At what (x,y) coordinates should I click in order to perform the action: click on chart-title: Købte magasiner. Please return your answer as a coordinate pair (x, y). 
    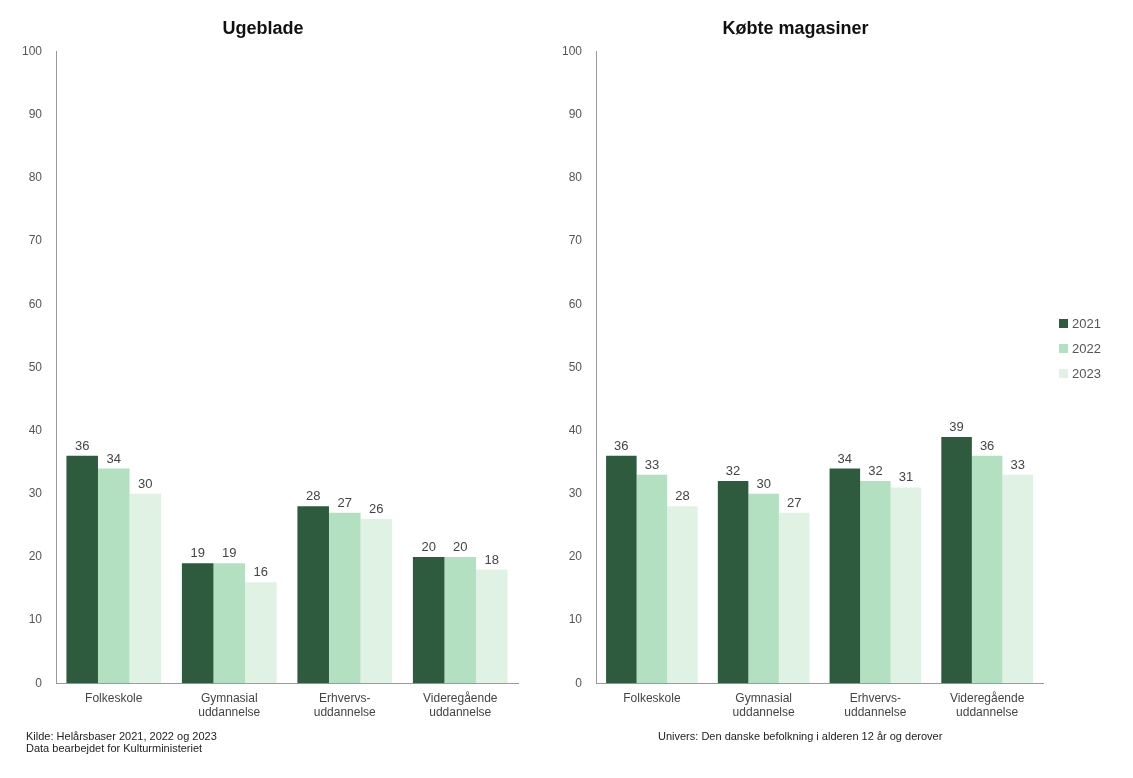
    Looking at the image, I should click on (795, 27).